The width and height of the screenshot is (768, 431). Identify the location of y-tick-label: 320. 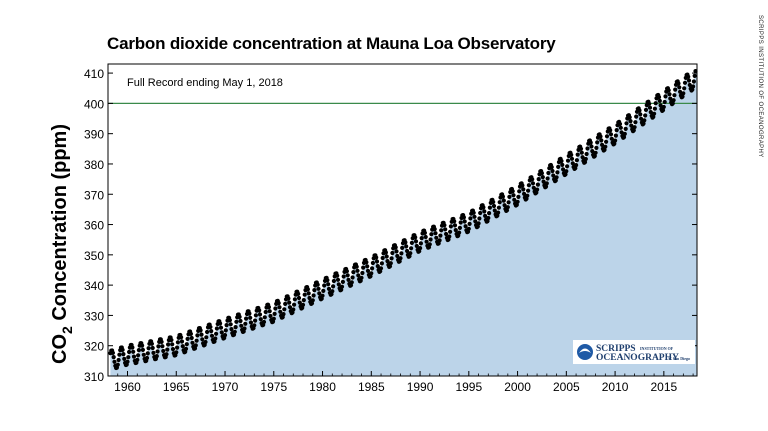
(94, 347).